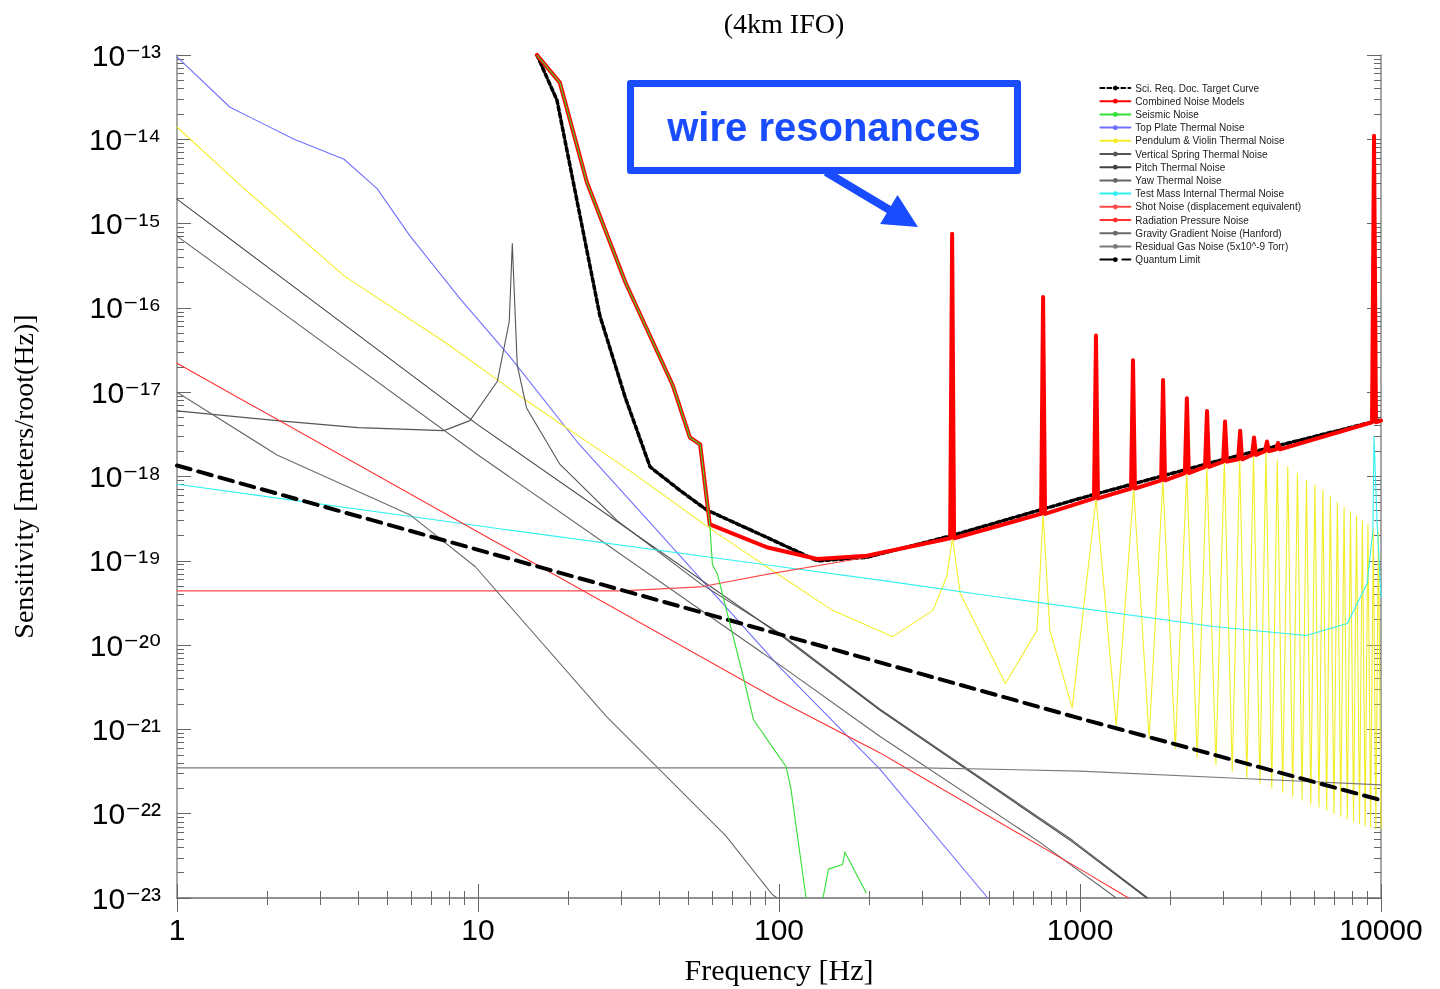 This screenshot has width=1440, height=989. What do you see at coordinates (779, 929) in the screenshot?
I see `x-tick-label: 100` at bounding box center [779, 929].